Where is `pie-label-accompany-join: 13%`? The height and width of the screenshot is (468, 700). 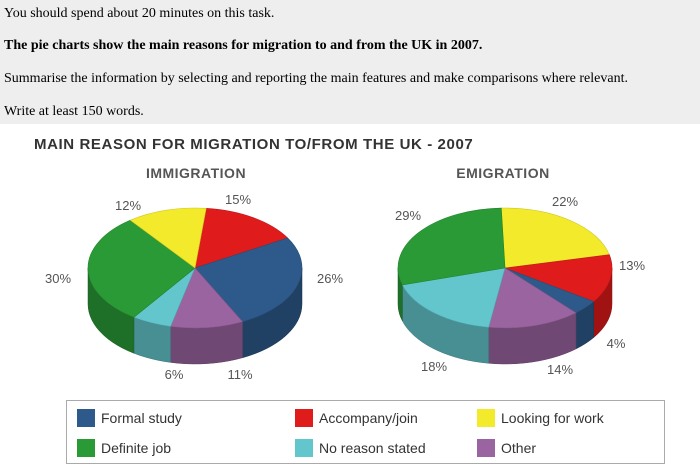
pie-label-accompany-join: 13% is located at coordinates (632, 265).